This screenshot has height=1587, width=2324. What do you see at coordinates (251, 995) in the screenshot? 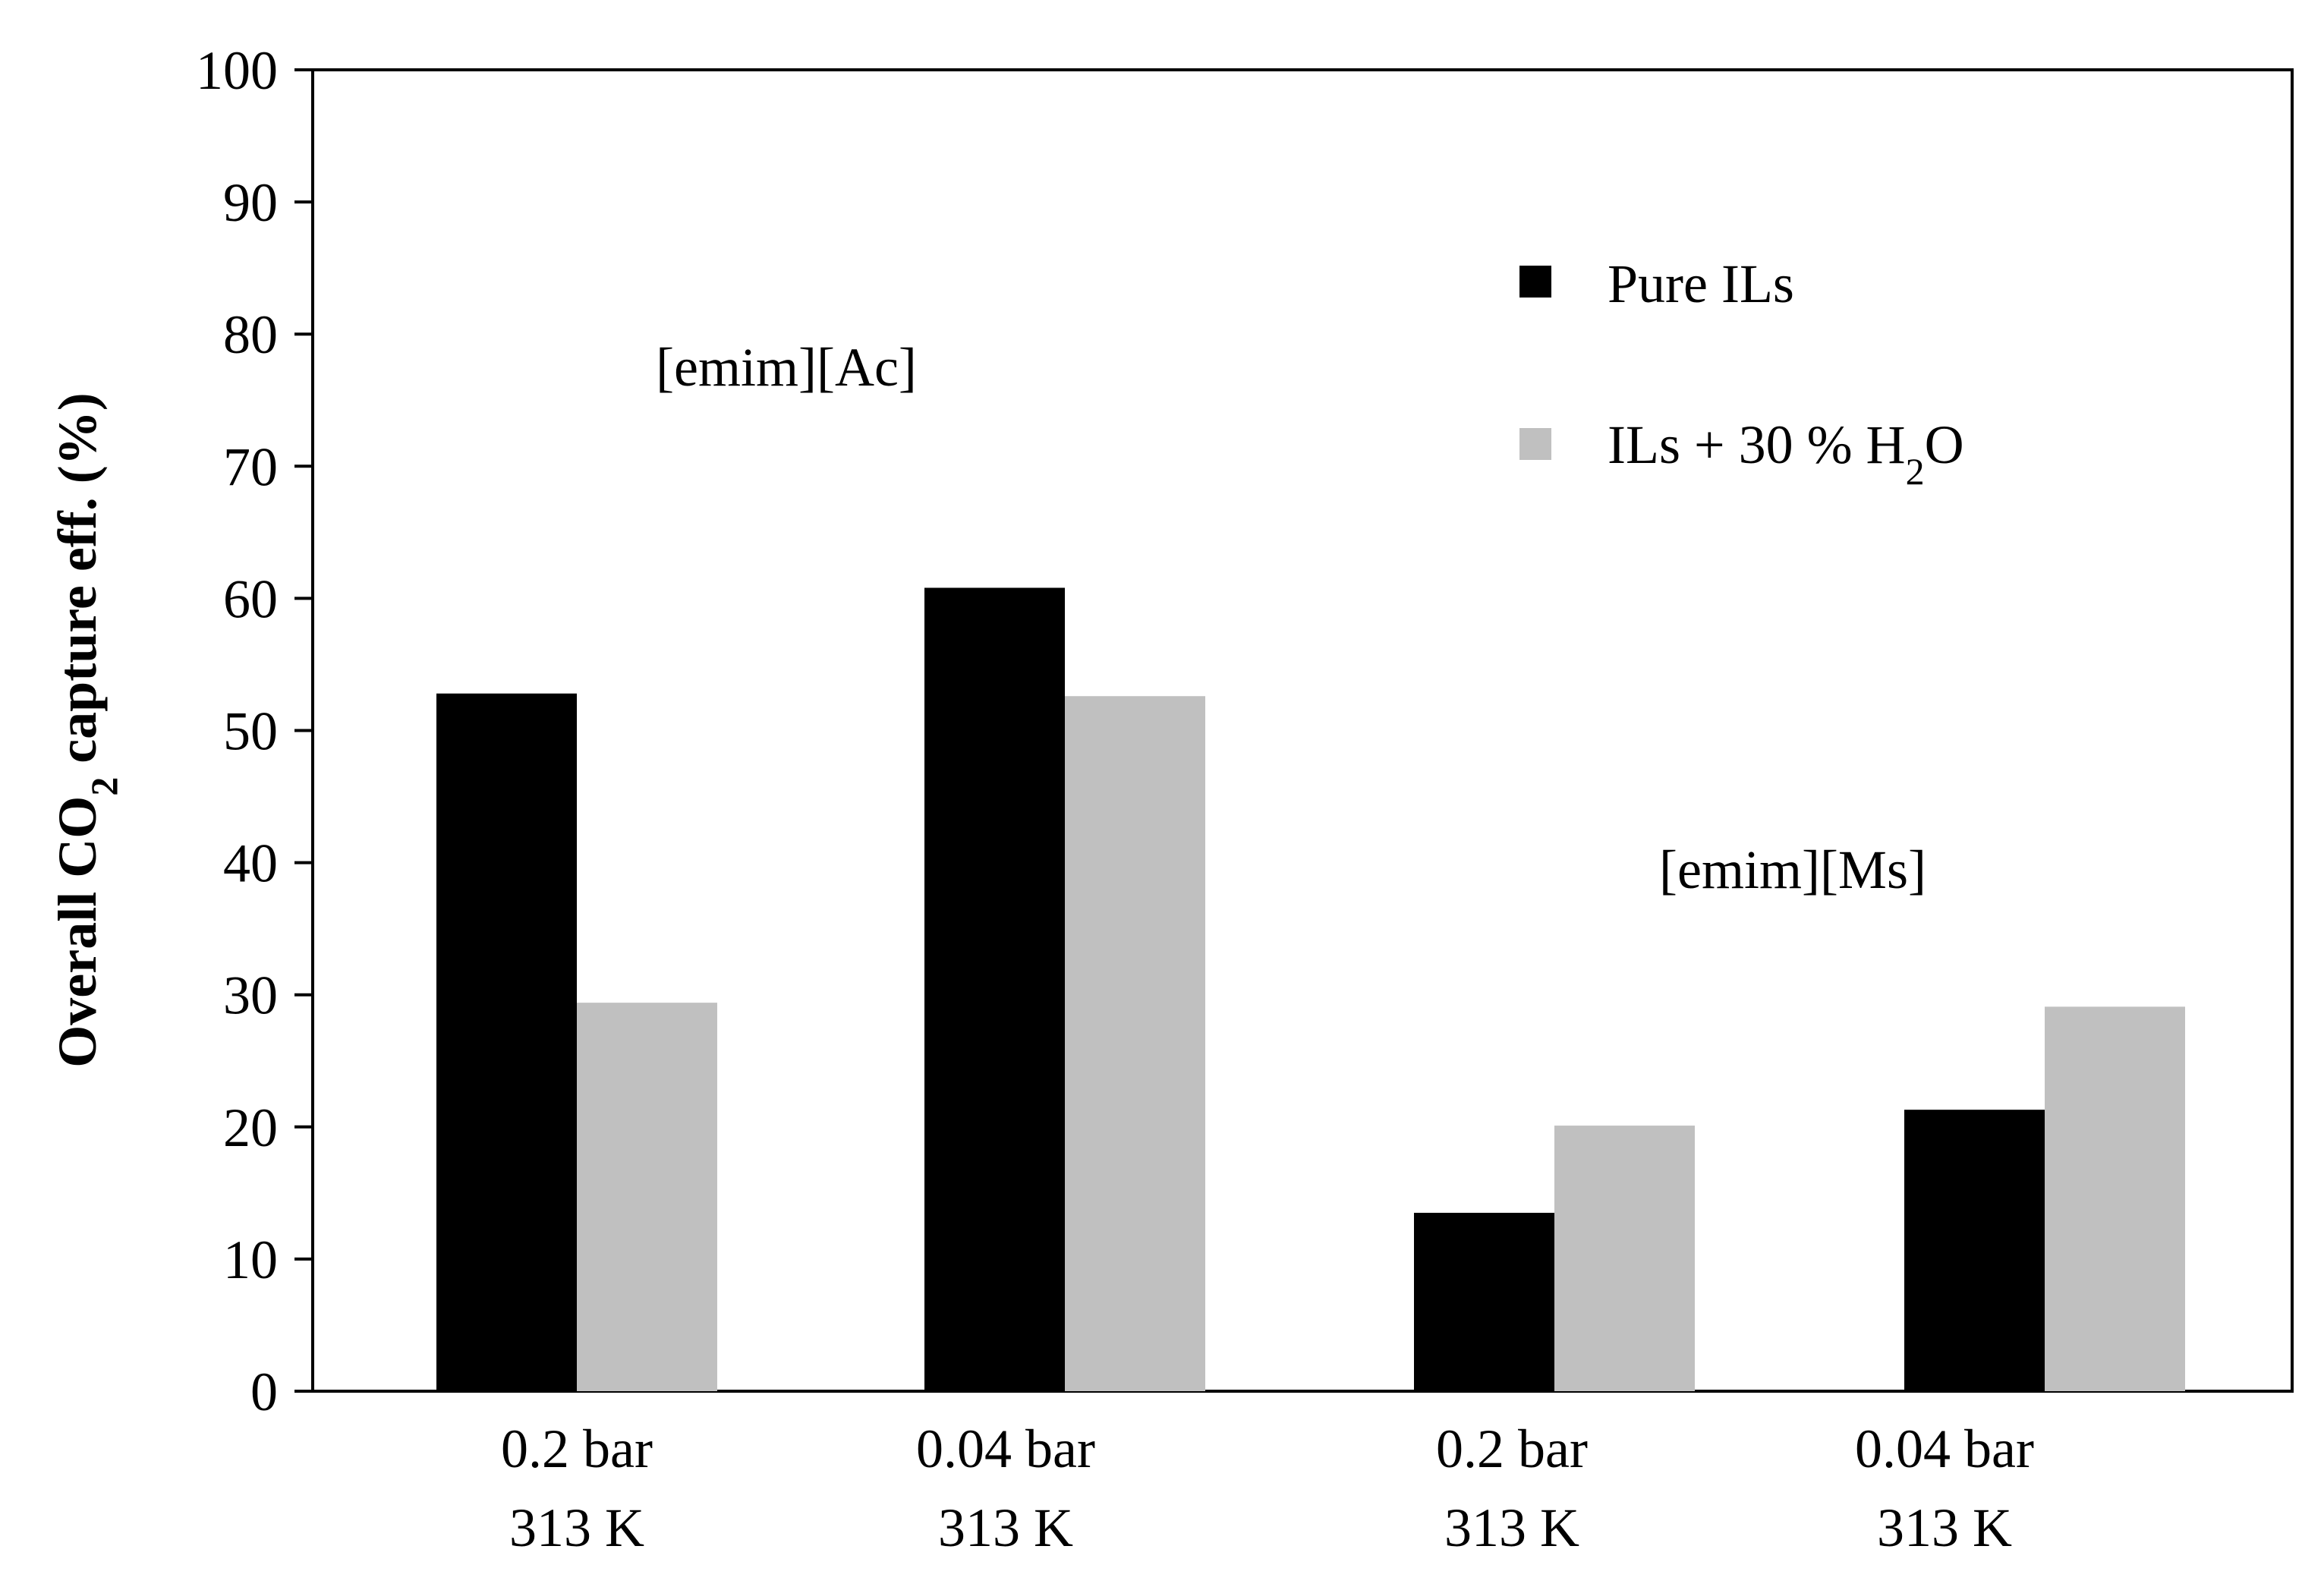
I see `y-tick-label: 30` at bounding box center [251, 995].